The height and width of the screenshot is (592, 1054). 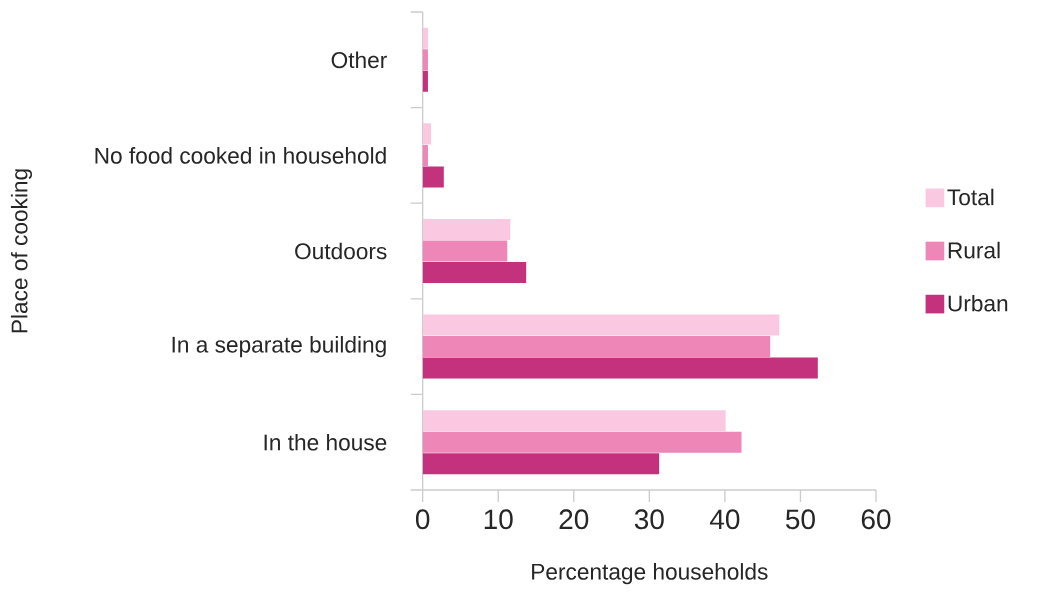 I want to click on x-axis-title: Percentage households, so click(x=650, y=574).